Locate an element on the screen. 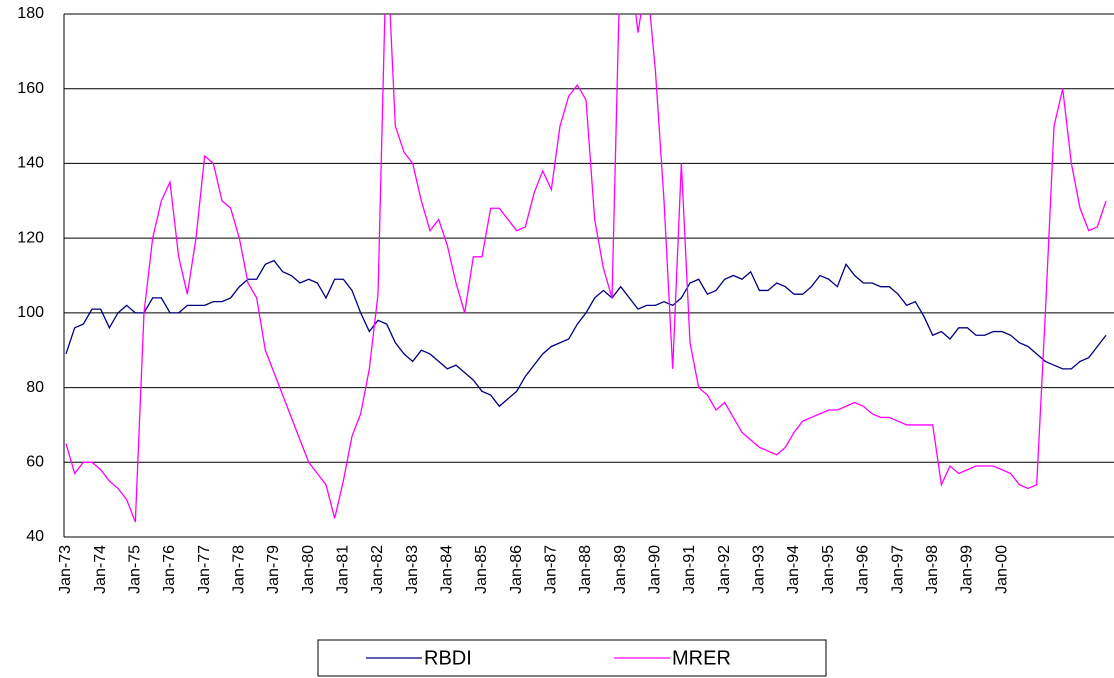 The image size is (1114, 678). x-tick-label: Jan-00 is located at coordinates (1001, 569).